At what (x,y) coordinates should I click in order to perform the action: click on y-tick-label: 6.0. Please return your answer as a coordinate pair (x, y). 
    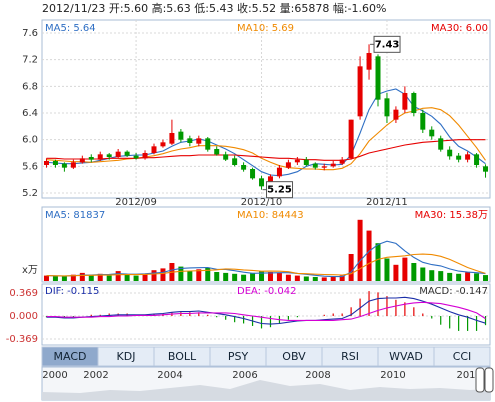
    Looking at the image, I should click on (30, 140).